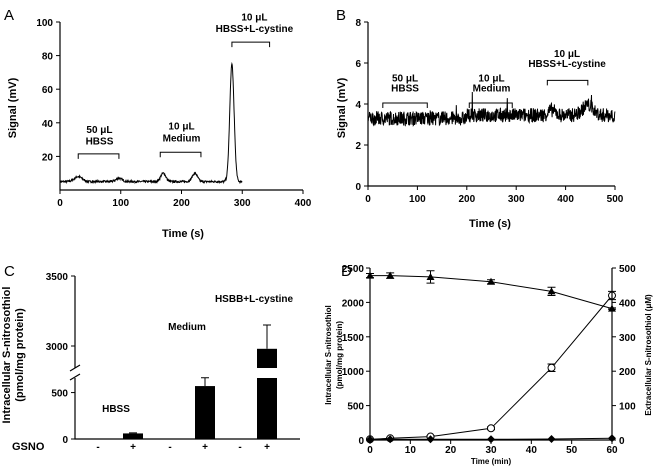 This screenshot has width=656, height=468. What do you see at coordinates (358, 105) in the screenshot?
I see `y-tick-label: 4` at bounding box center [358, 105].